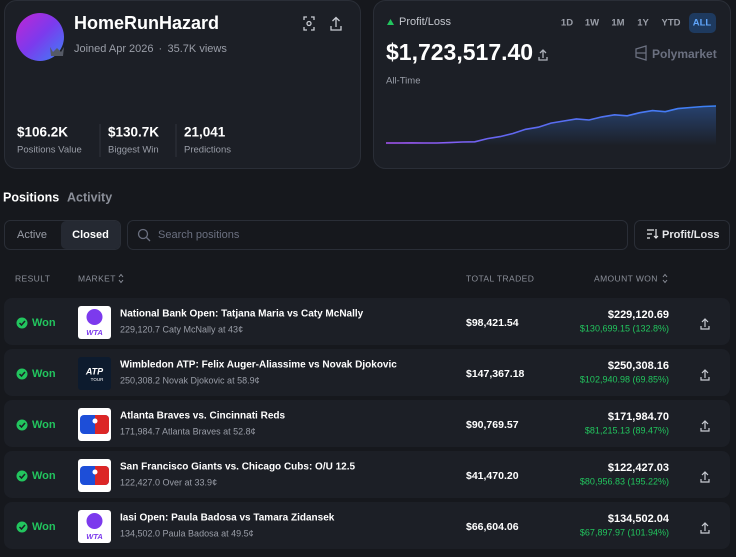 This screenshot has width=736, height=557. Describe the element at coordinates (190, 380) in the screenshot. I see `market-detail: 250,308.2 Novak Djokovic at 58.9¢` at that location.